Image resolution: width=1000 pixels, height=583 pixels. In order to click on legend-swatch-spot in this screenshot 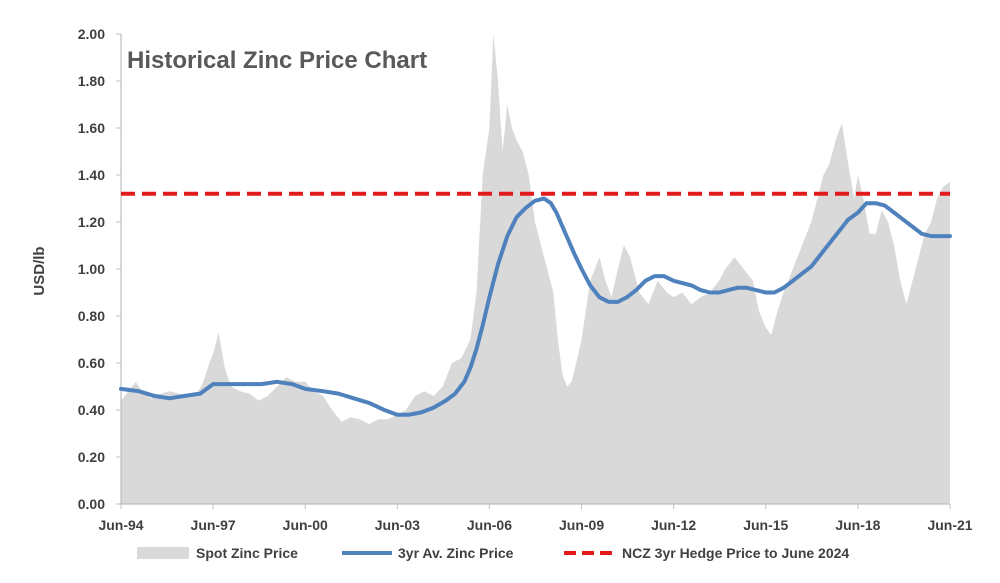, I will do `click(163, 553)`.